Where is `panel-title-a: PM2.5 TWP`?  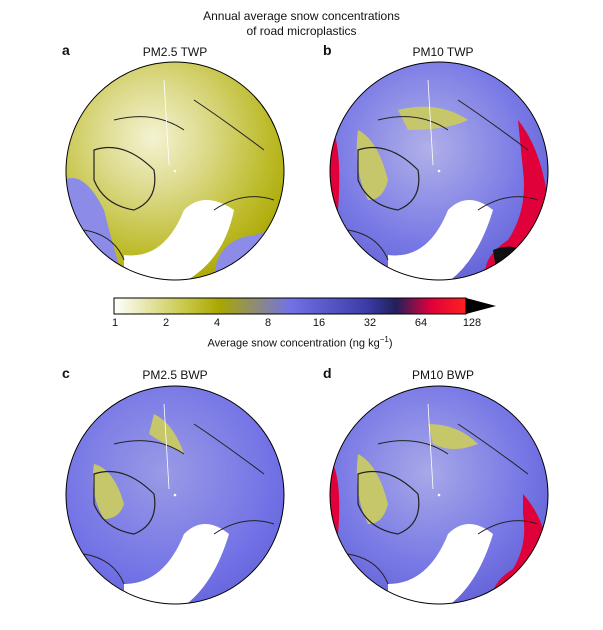
panel-title-a: PM2.5 TWP is located at coordinates (175, 52).